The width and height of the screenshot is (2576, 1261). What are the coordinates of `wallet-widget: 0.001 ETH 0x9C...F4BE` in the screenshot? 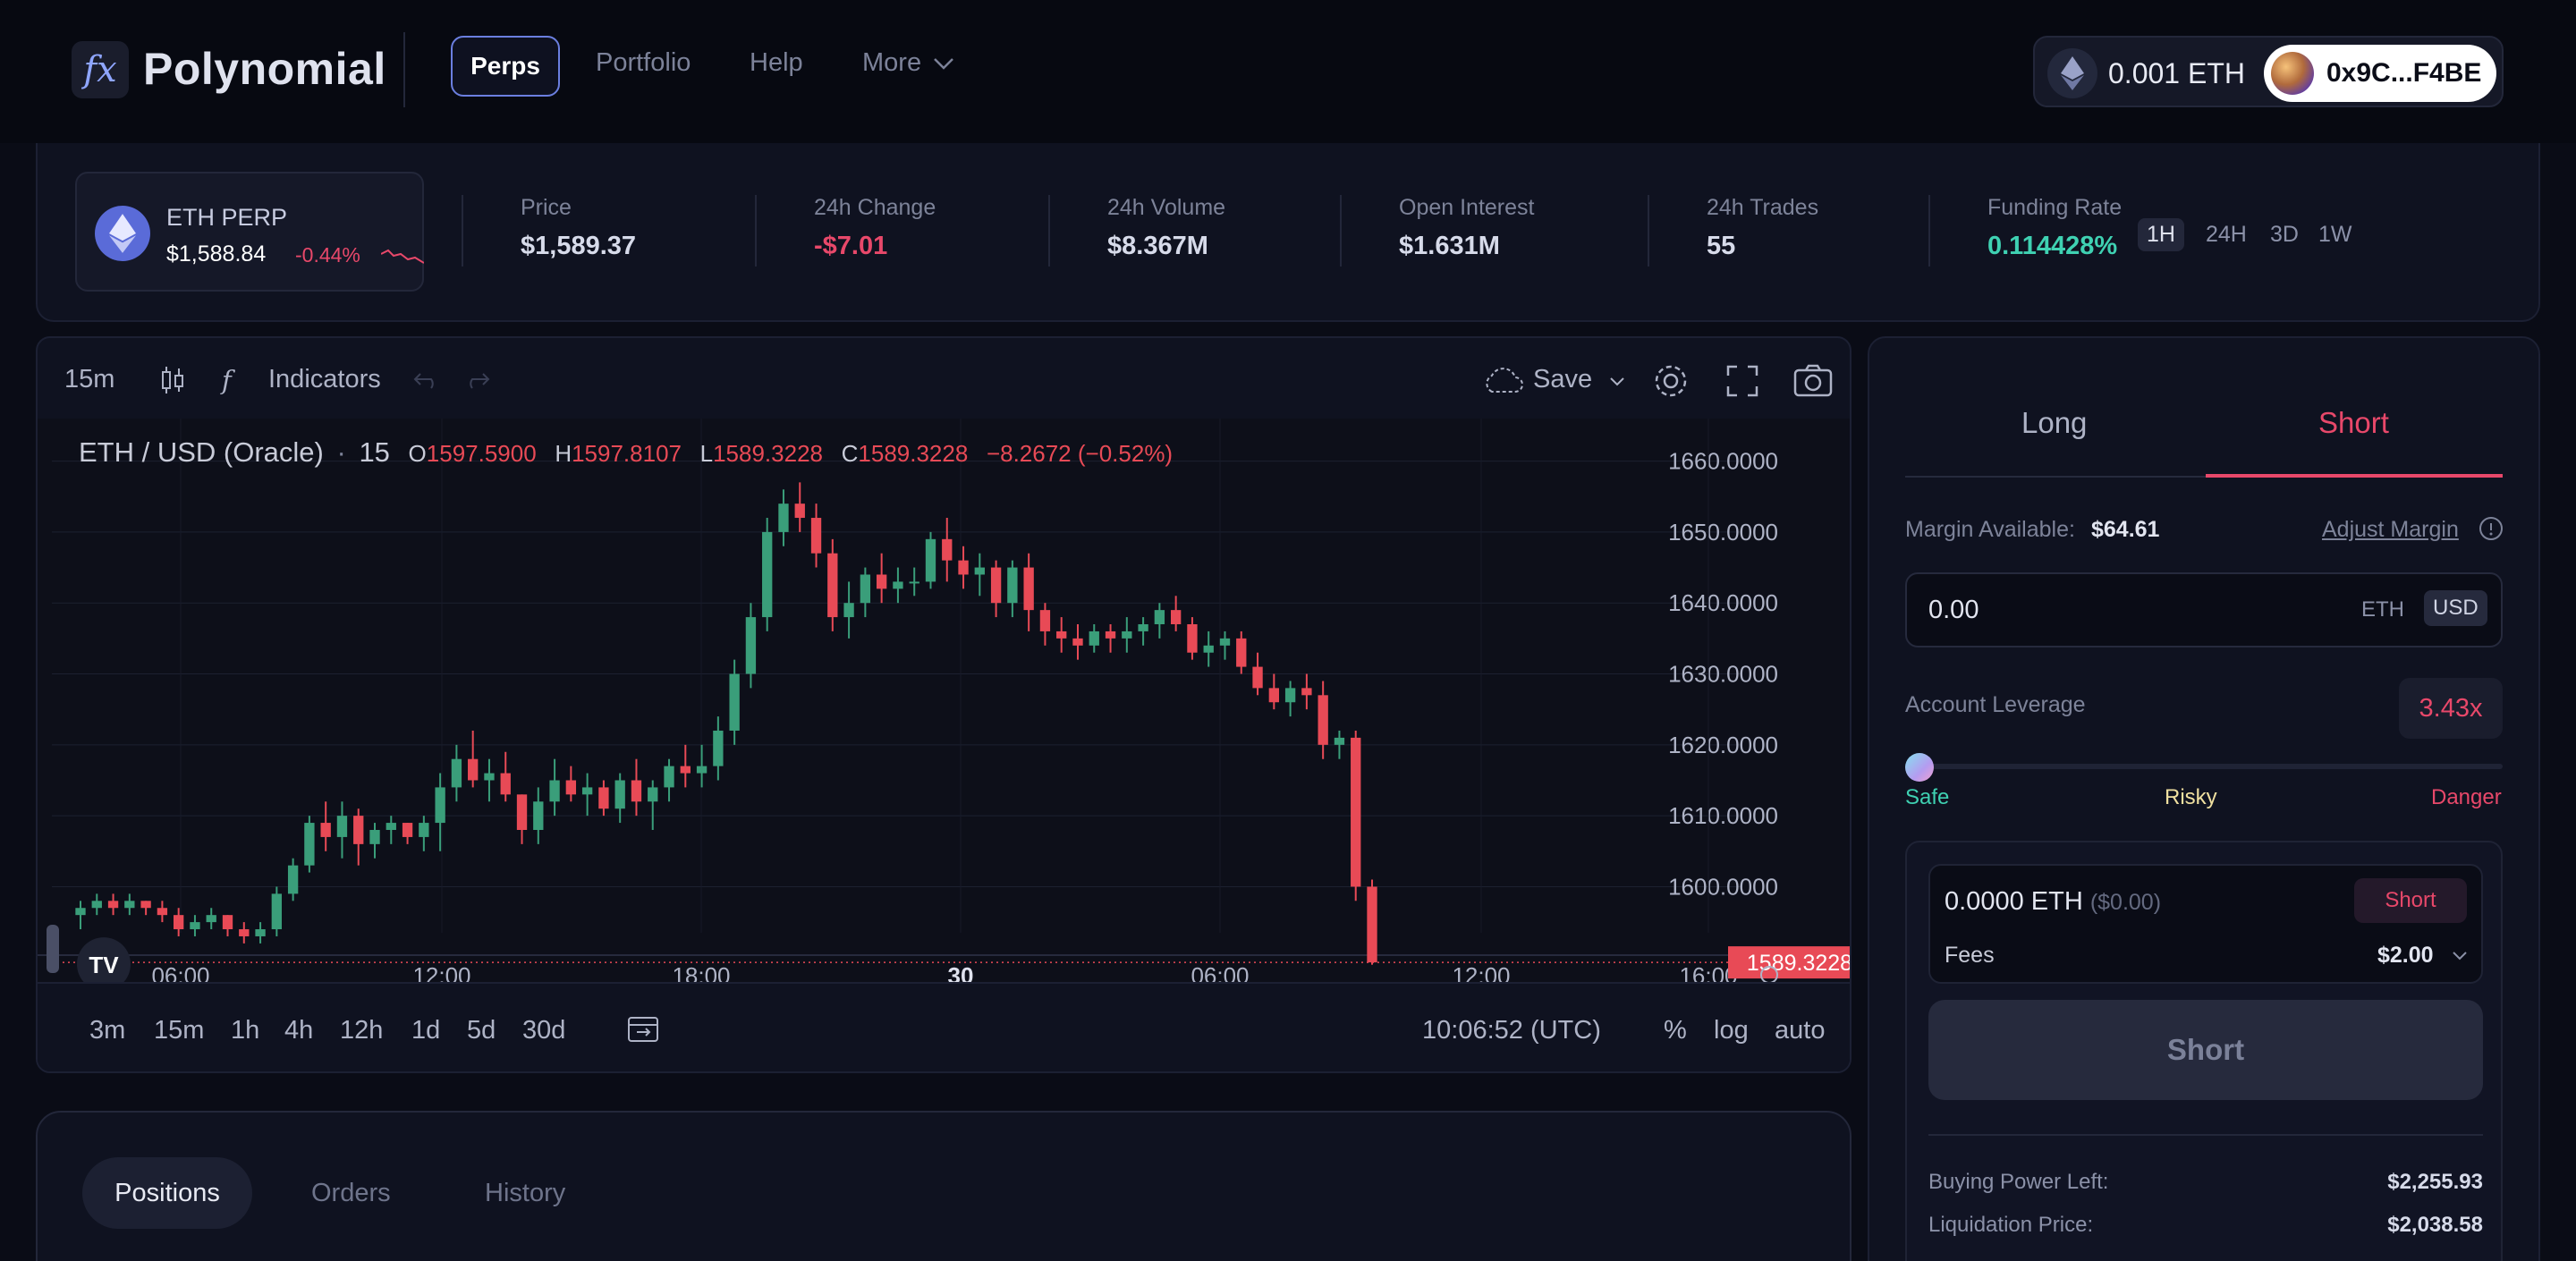 It's located at (2268, 71).